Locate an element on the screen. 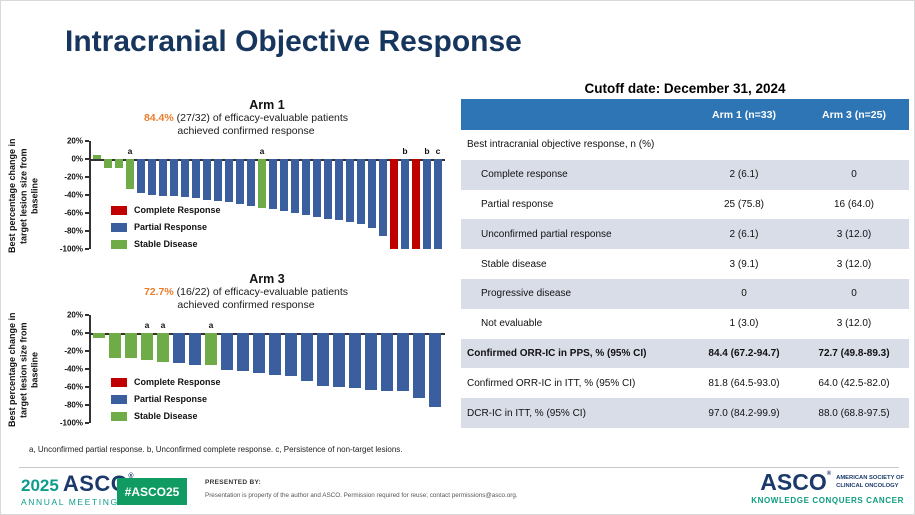 The height and width of the screenshot is (515, 915). value-arm3: 16 (64.0) is located at coordinates (854, 204).